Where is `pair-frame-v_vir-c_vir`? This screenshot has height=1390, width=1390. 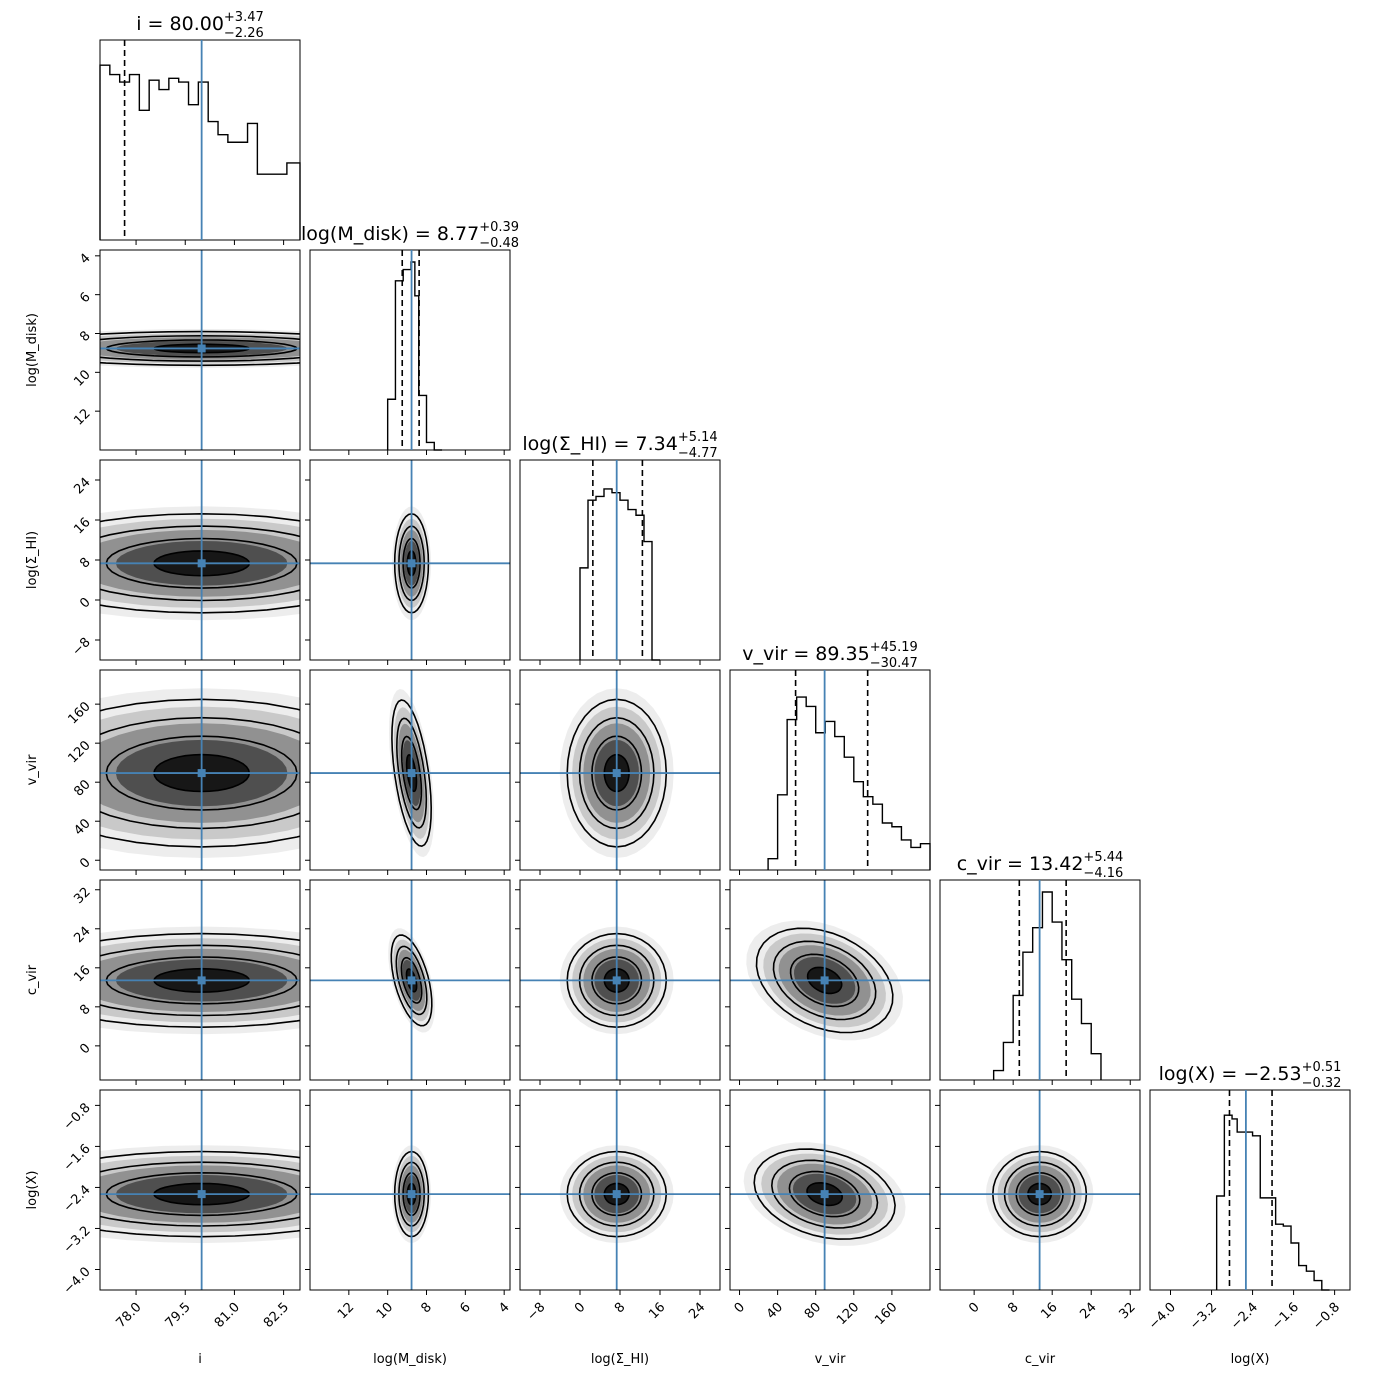 pair-frame-v_vir-c_vir is located at coordinates (830, 980).